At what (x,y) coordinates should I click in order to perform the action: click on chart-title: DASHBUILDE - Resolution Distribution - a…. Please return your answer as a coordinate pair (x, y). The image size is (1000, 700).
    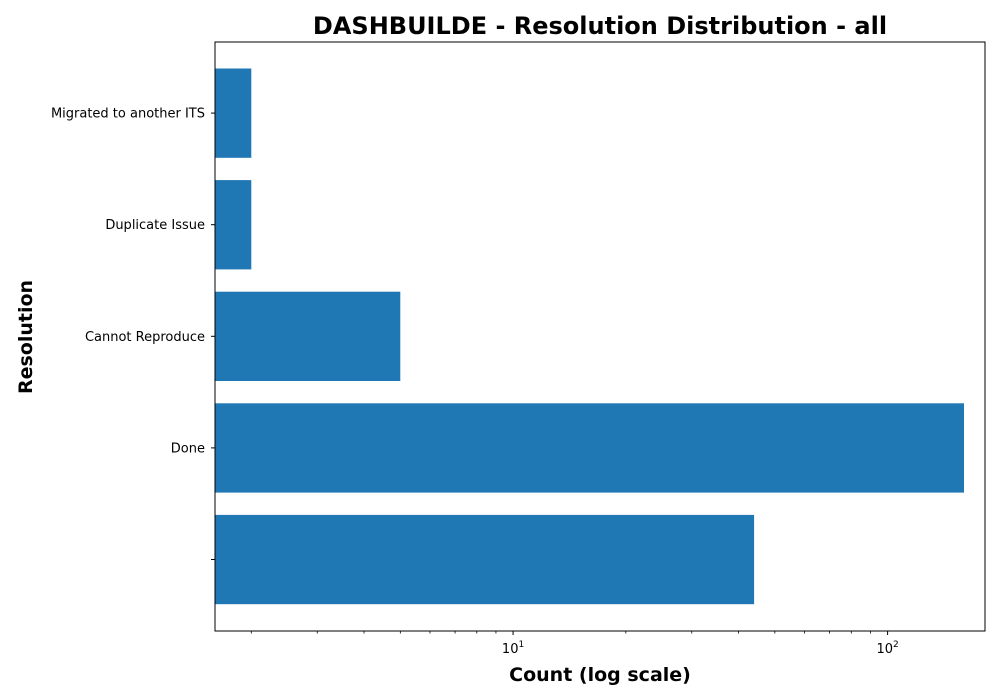
    Looking at the image, I should click on (600, 26).